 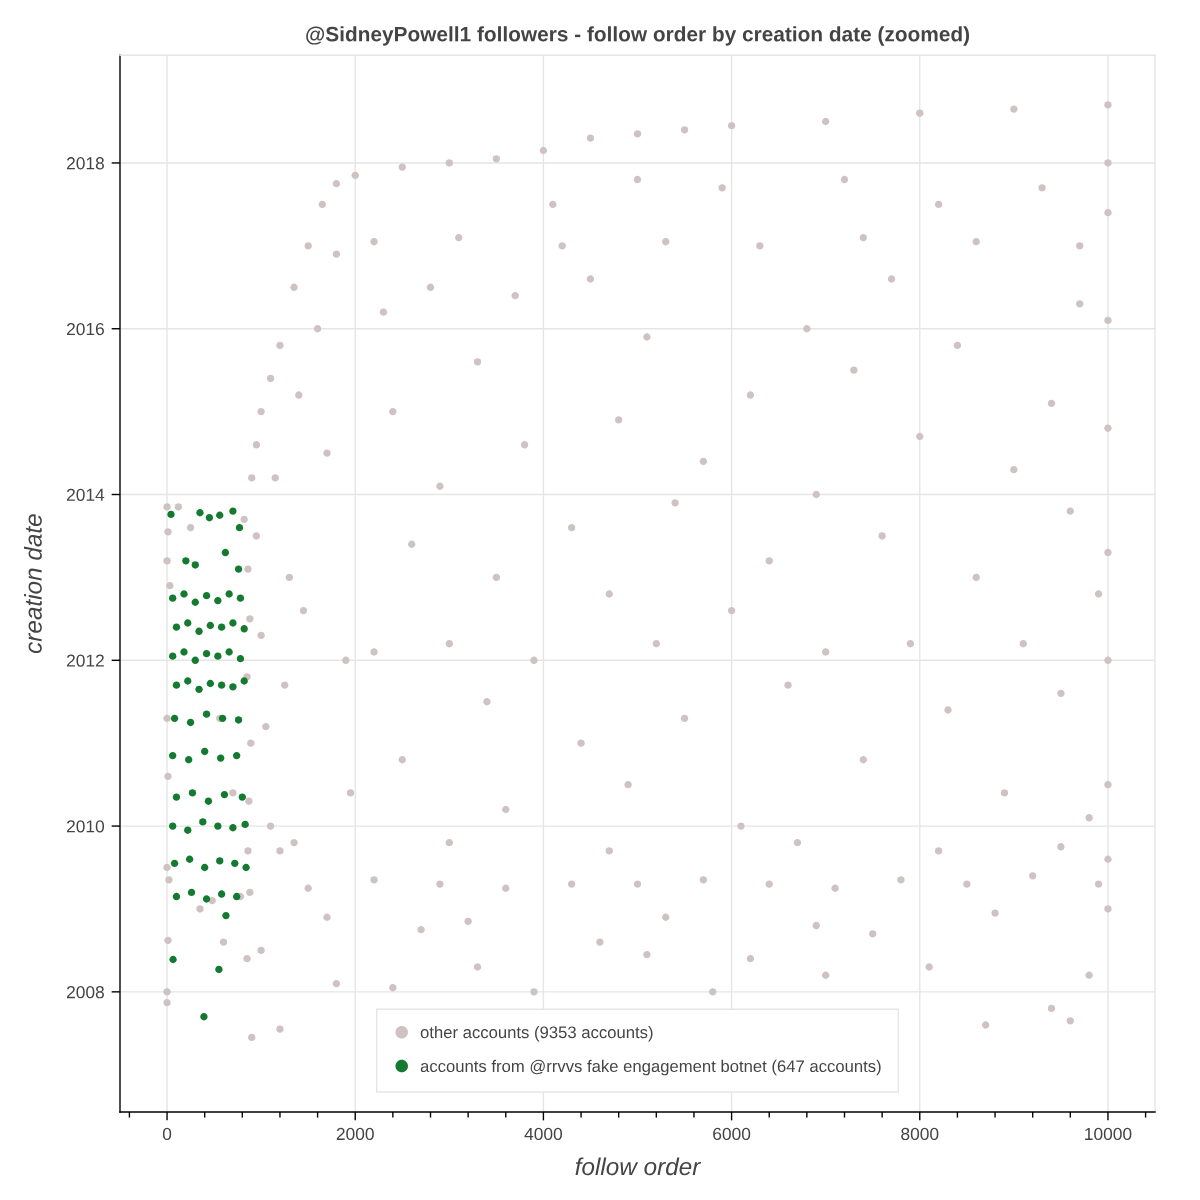 I want to click on y-tick-label: 2010, so click(x=85, y=826).